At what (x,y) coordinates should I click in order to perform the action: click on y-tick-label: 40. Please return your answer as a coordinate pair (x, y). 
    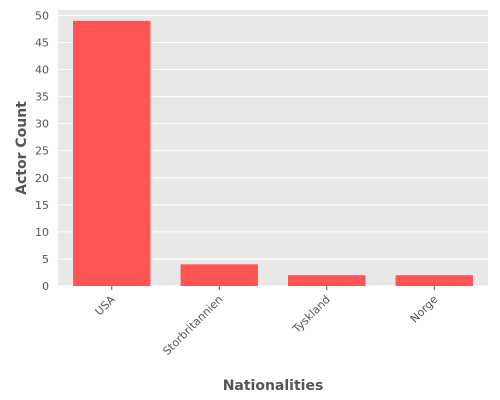
    Looking at the image, I should click on (42, 70).